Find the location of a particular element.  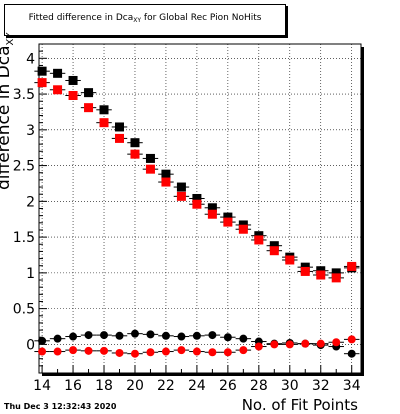

y-tick-label-1: 0.5 is located at coordinates (24, 310).